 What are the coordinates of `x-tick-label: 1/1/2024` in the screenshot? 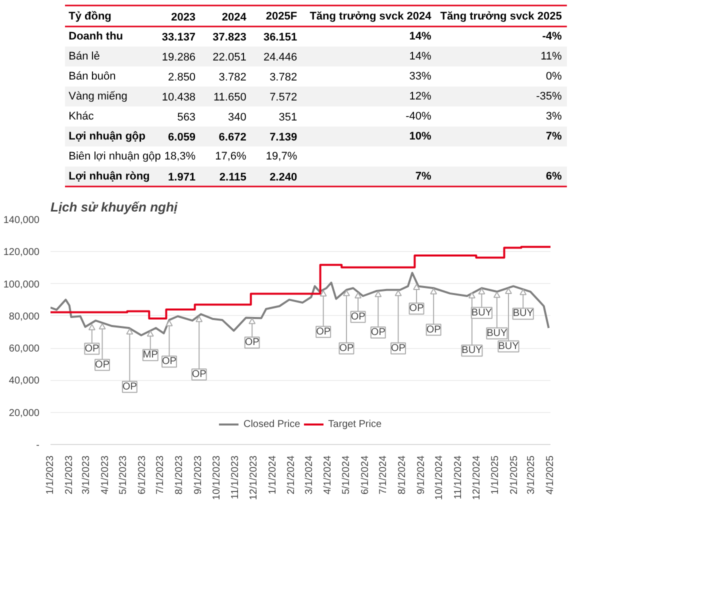 It's located at (272, 474).